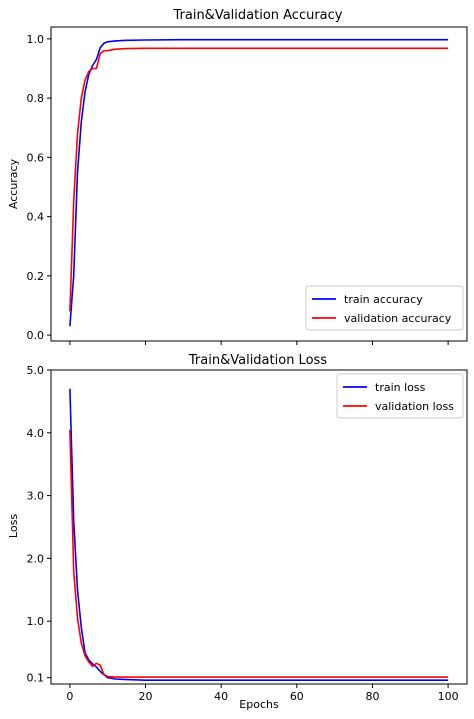 This screenshot has width=474, height=719. What do you see at coordinates (36, 335) in the screenshot?
I see `accuracy-y-tick-label: 0.0` at bounding box center [36, 335].